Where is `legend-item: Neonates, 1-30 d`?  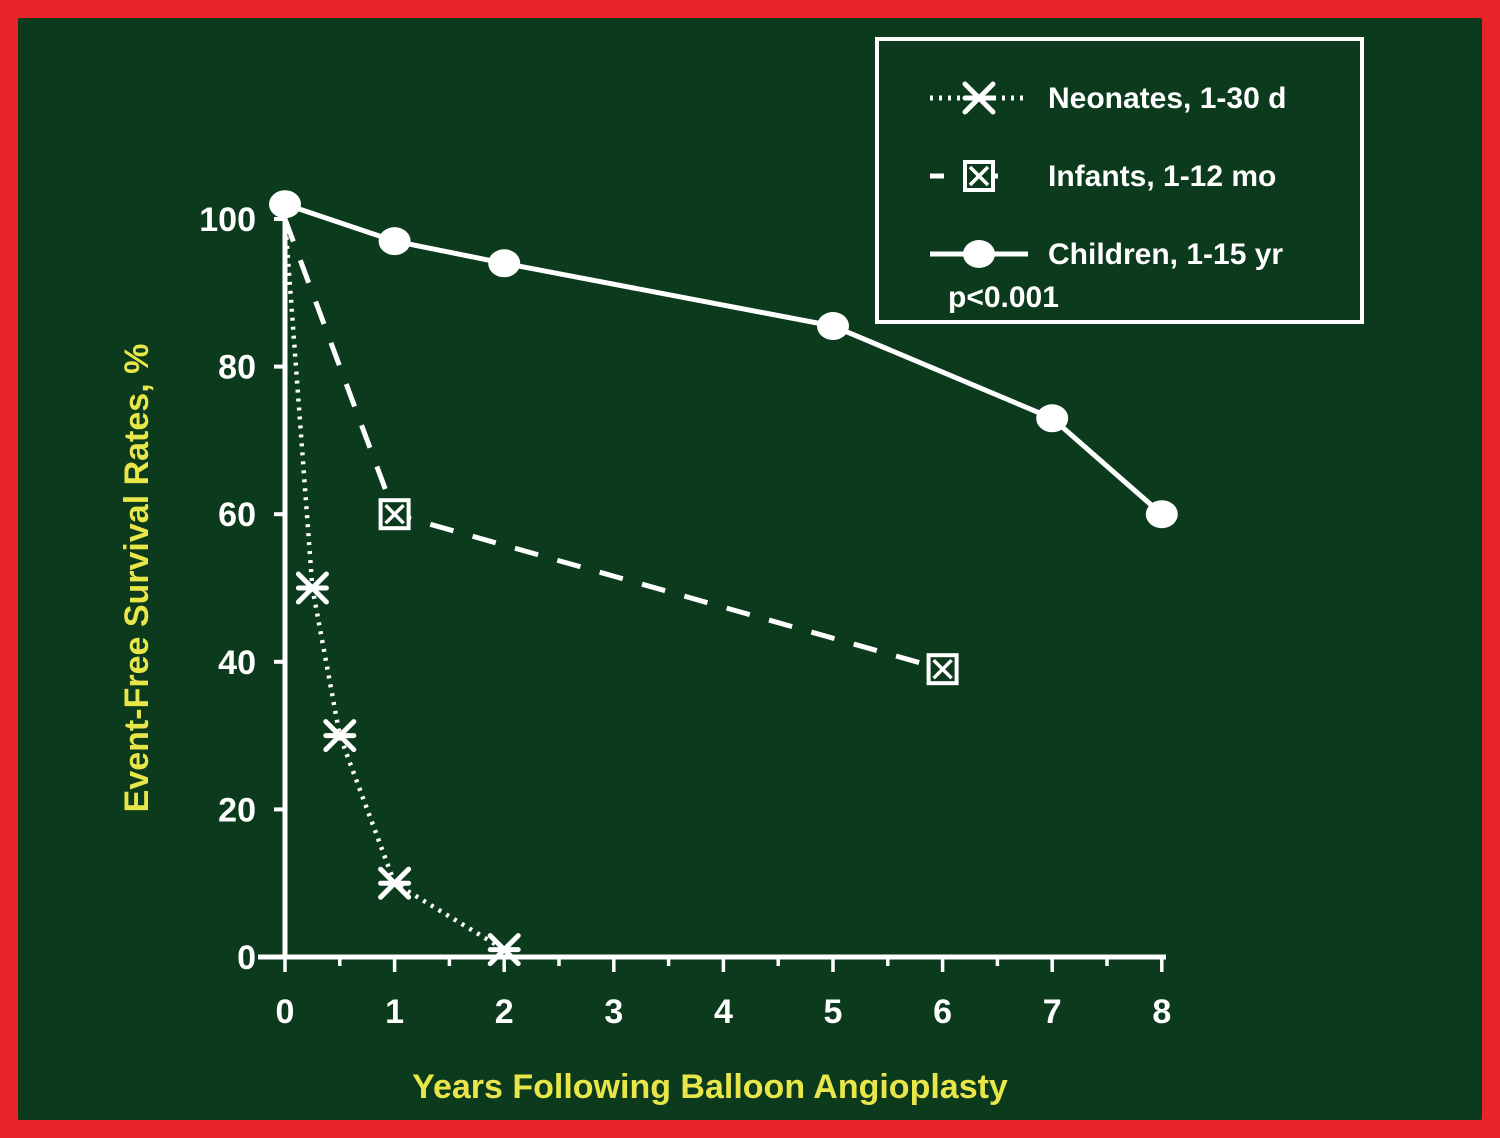 legend-item: Neonates, 1-30 d is located at coordinates (1108, 98).